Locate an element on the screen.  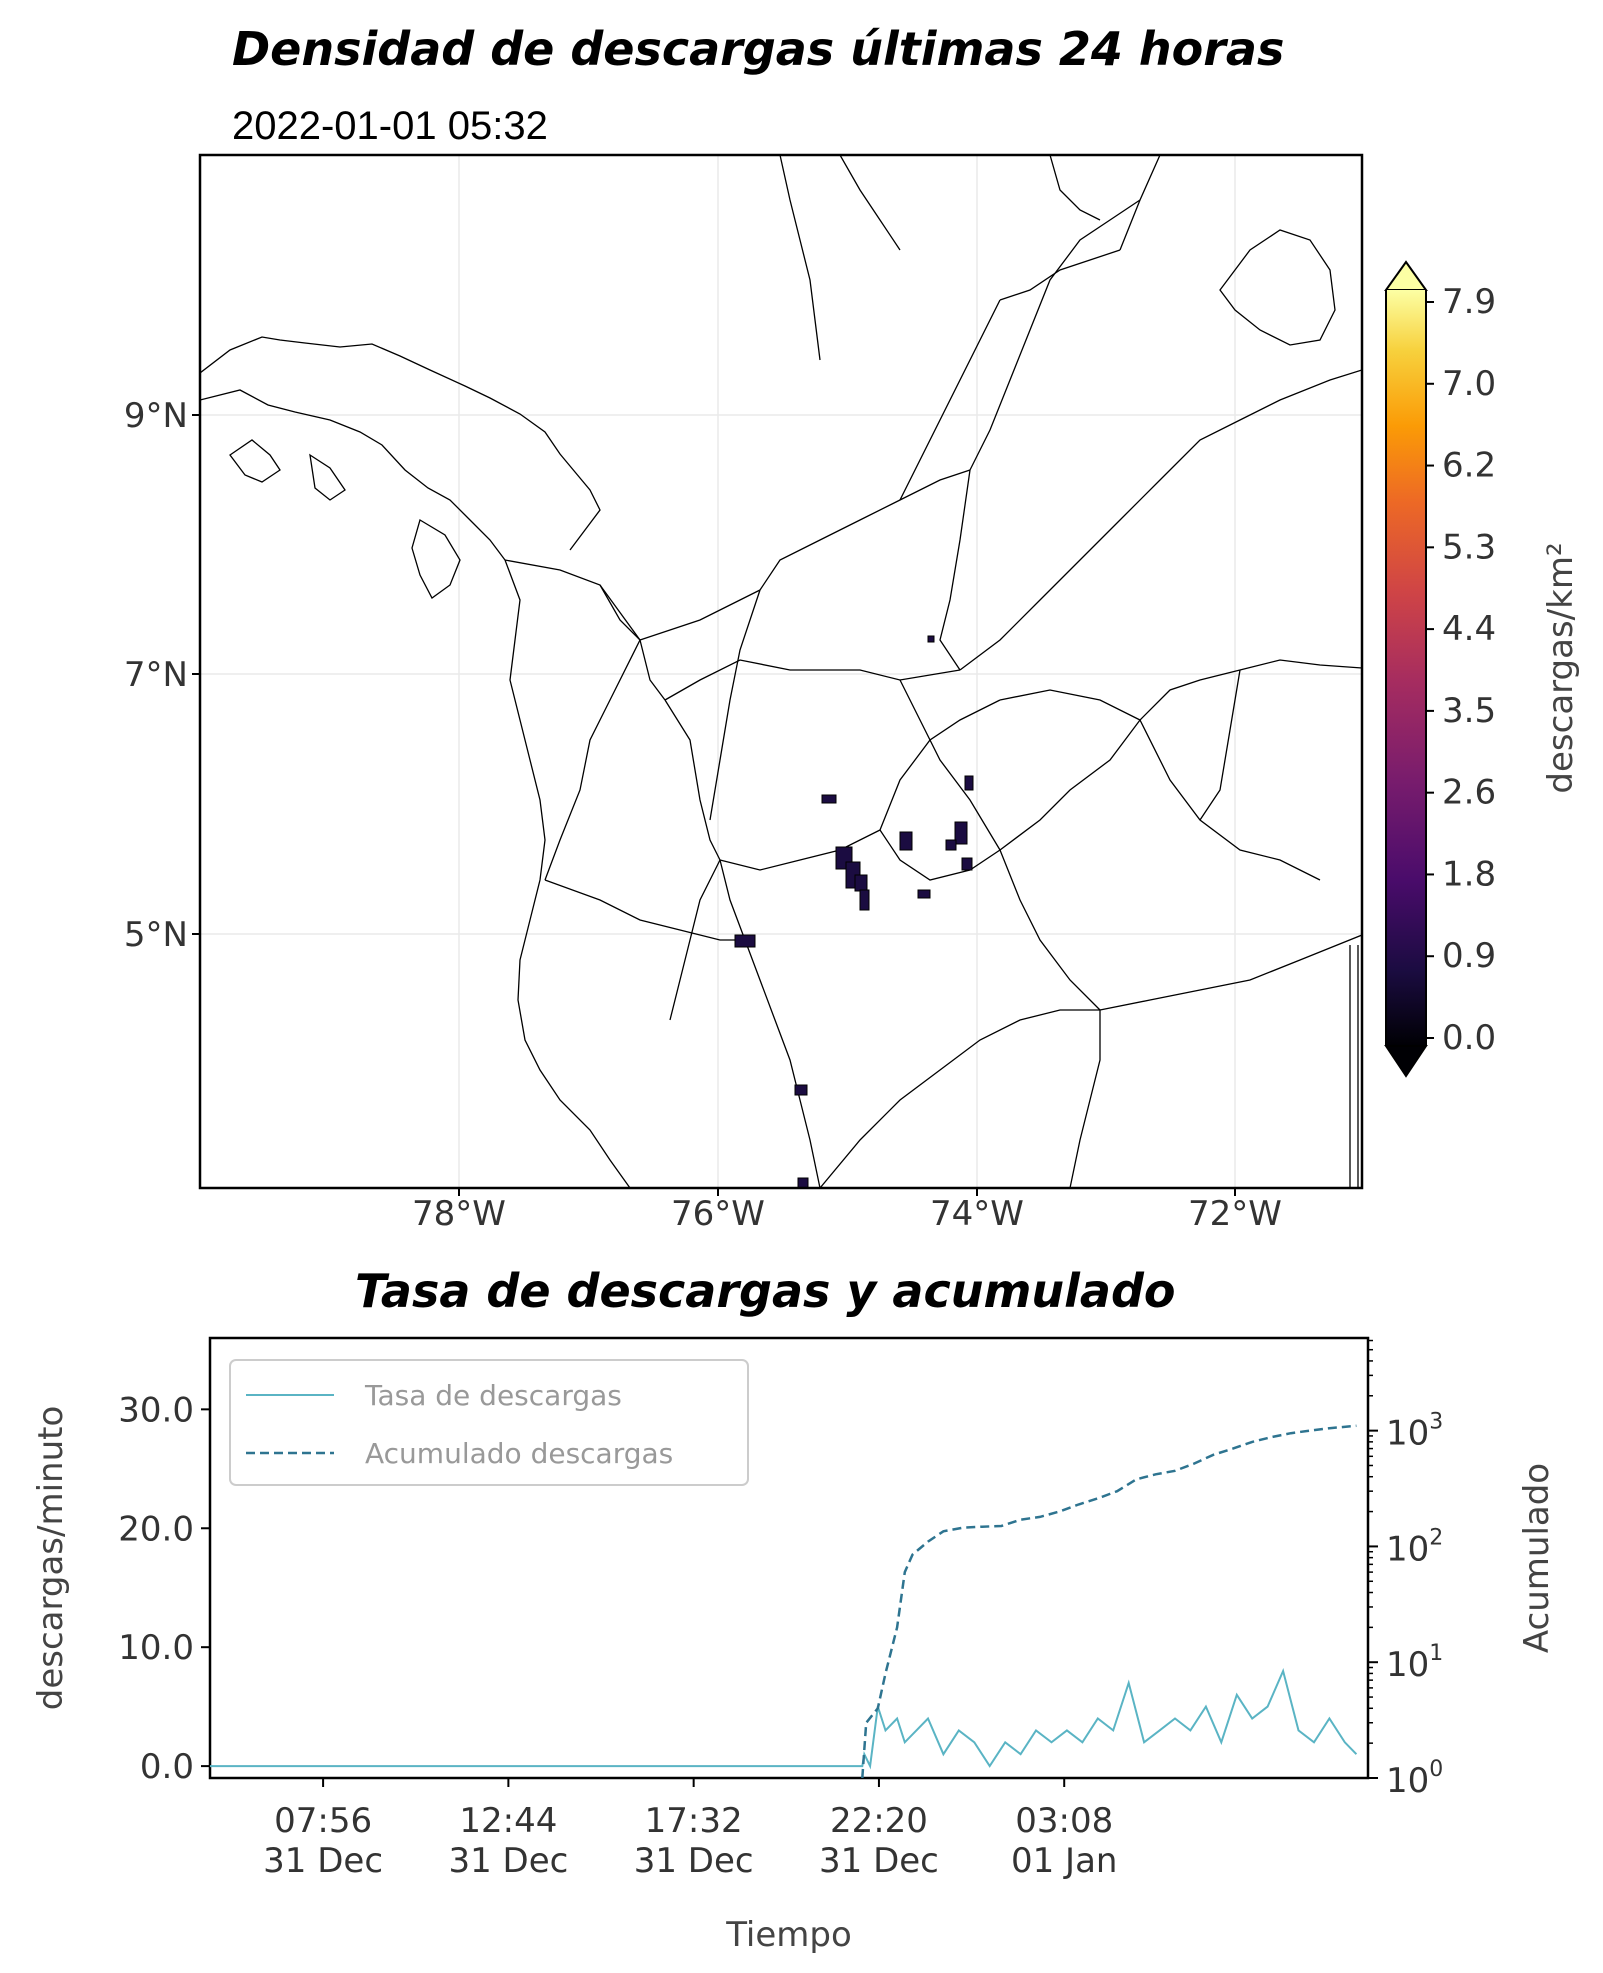
colorbar-ticks: 7.9 7.0 6.2 5.3 4.4 3.5 2.6 1.8 0.9 0.0 is located at coordinates (1461, 670).